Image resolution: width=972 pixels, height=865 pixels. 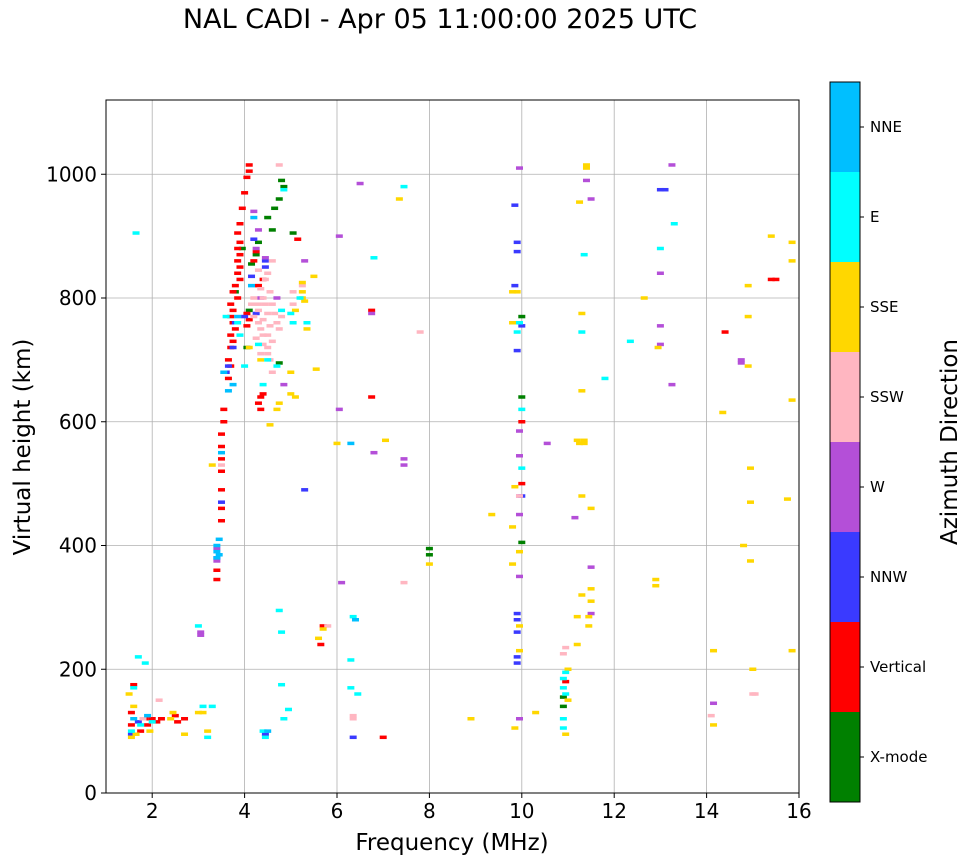 I want to click on y-tick-label: 0, so click(x=90, y=793).